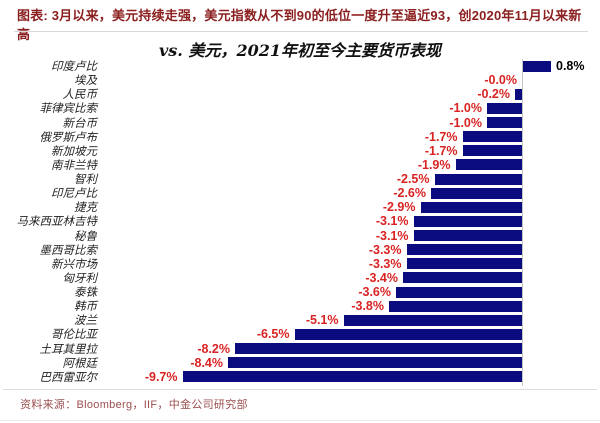  I want to click on value-label: -5.1%, so click(322, 320).